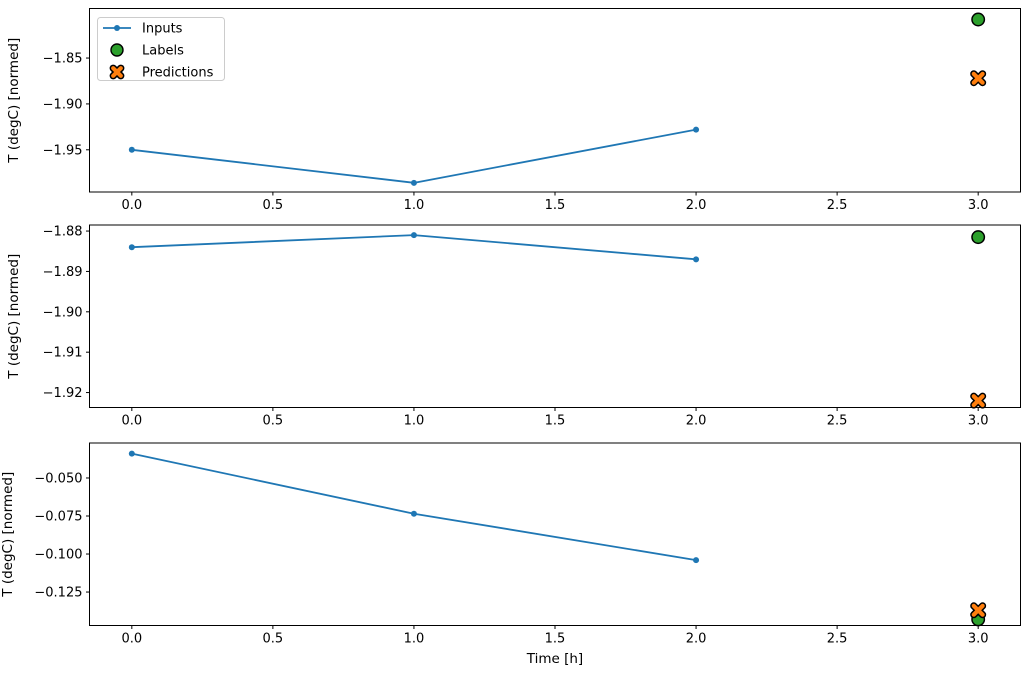 This screenshot has height=683, width=1030. I want to click on y-tick-label: −0.125, so click(58, 593).